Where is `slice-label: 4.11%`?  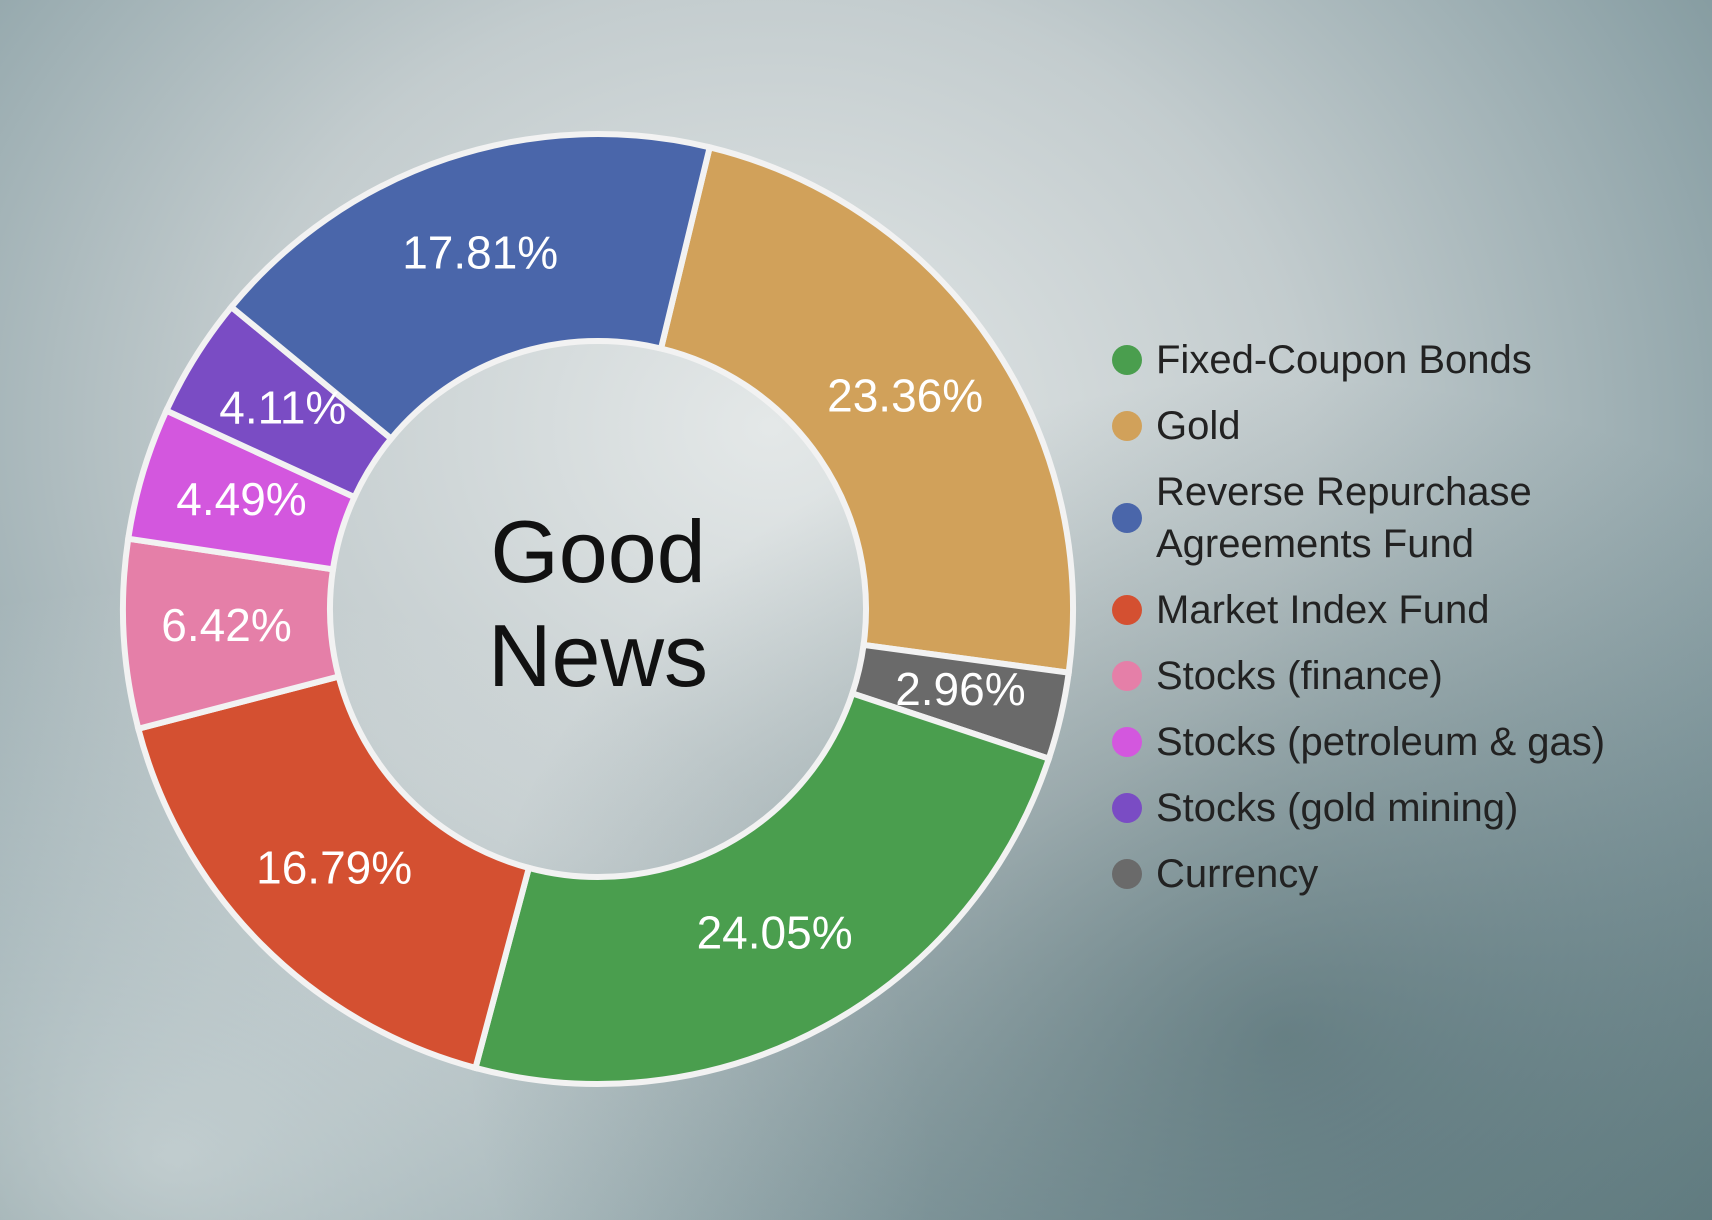
slice-label: 4.11% is located at coordinates (282, 408).